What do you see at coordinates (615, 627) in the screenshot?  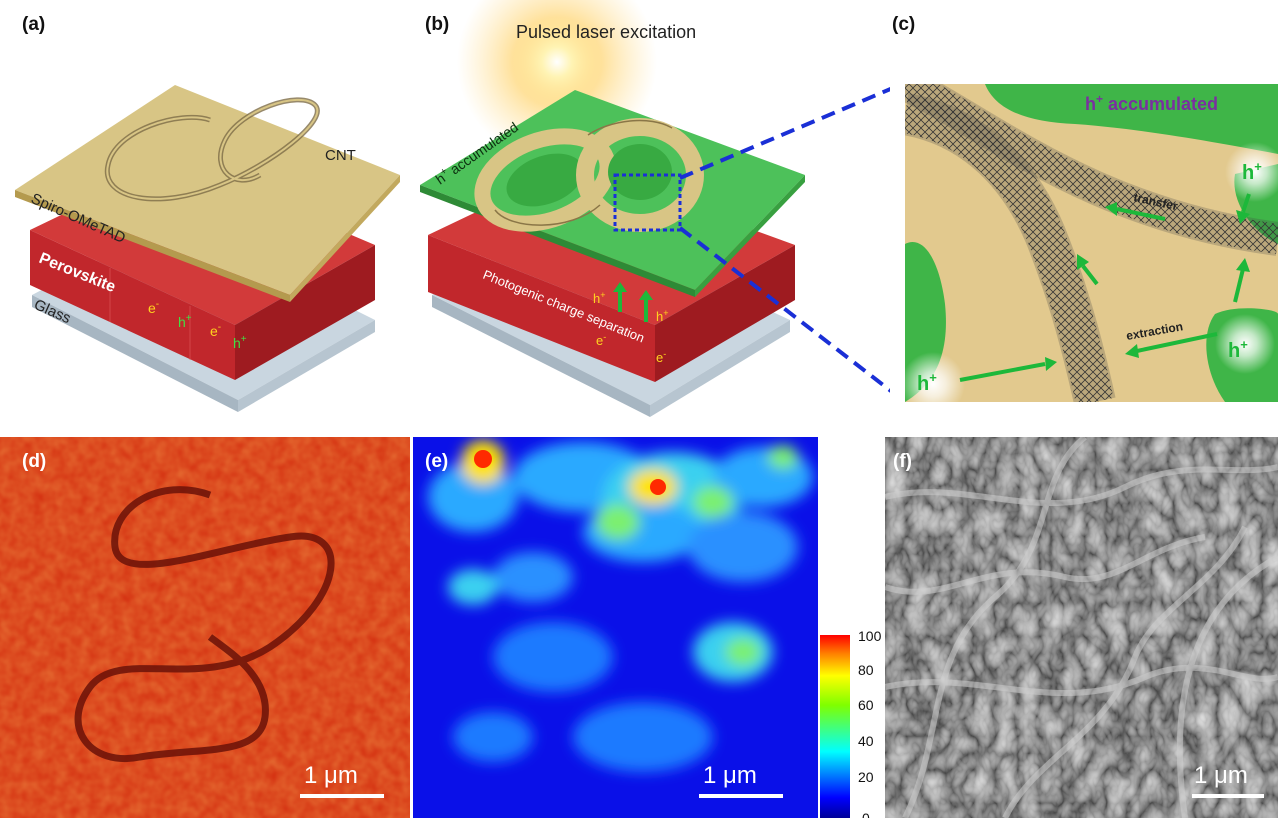 I see `panel-e-map: (e) 1 μm` at bounding box center [615, 627].